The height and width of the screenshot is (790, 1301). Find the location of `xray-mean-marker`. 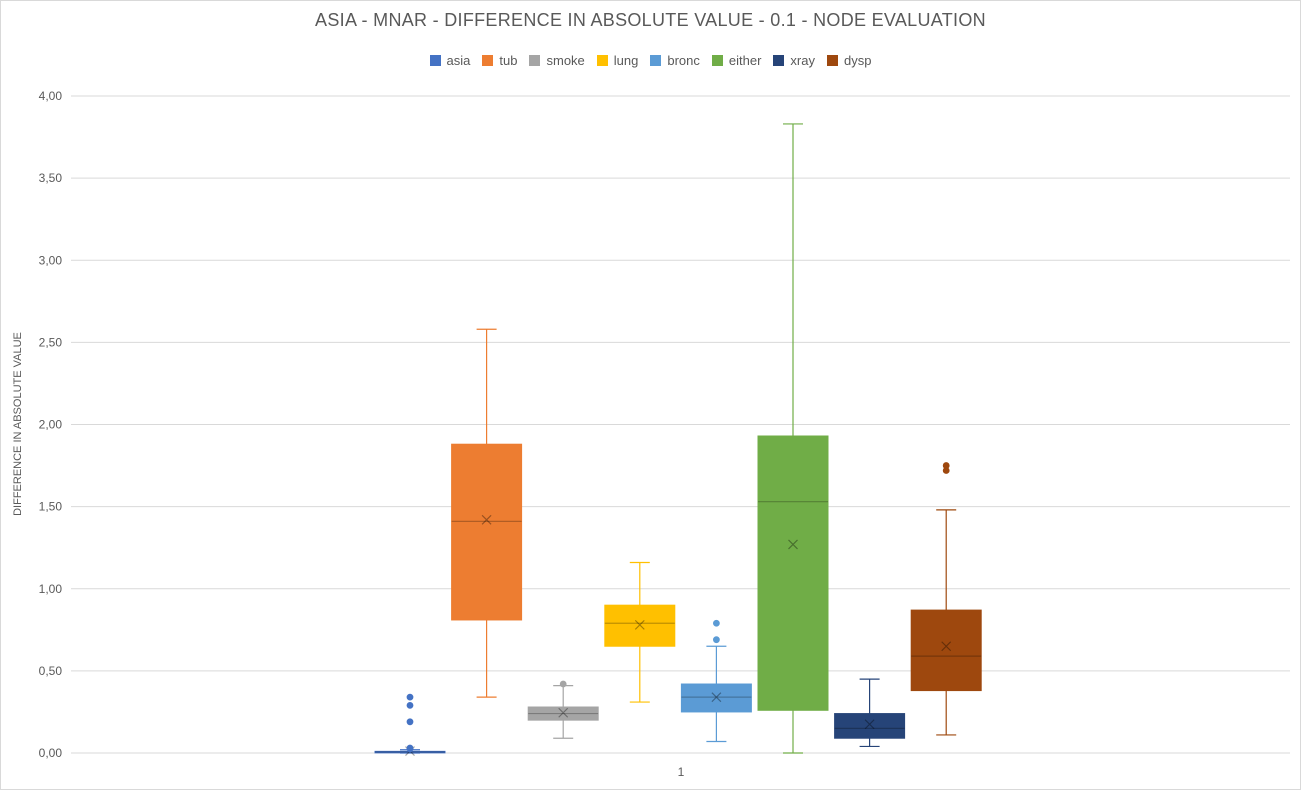

xray-mean-marker is located at coordinates (869, 724).